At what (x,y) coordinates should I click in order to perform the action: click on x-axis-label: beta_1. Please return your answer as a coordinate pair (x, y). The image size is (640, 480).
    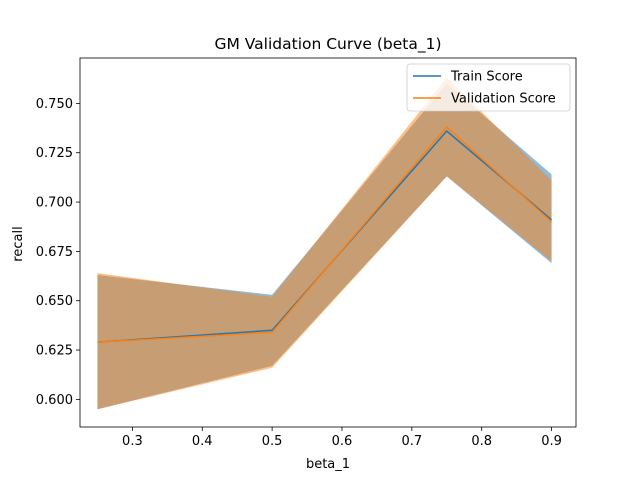
    Looking at the image, I should click on (328, 464).